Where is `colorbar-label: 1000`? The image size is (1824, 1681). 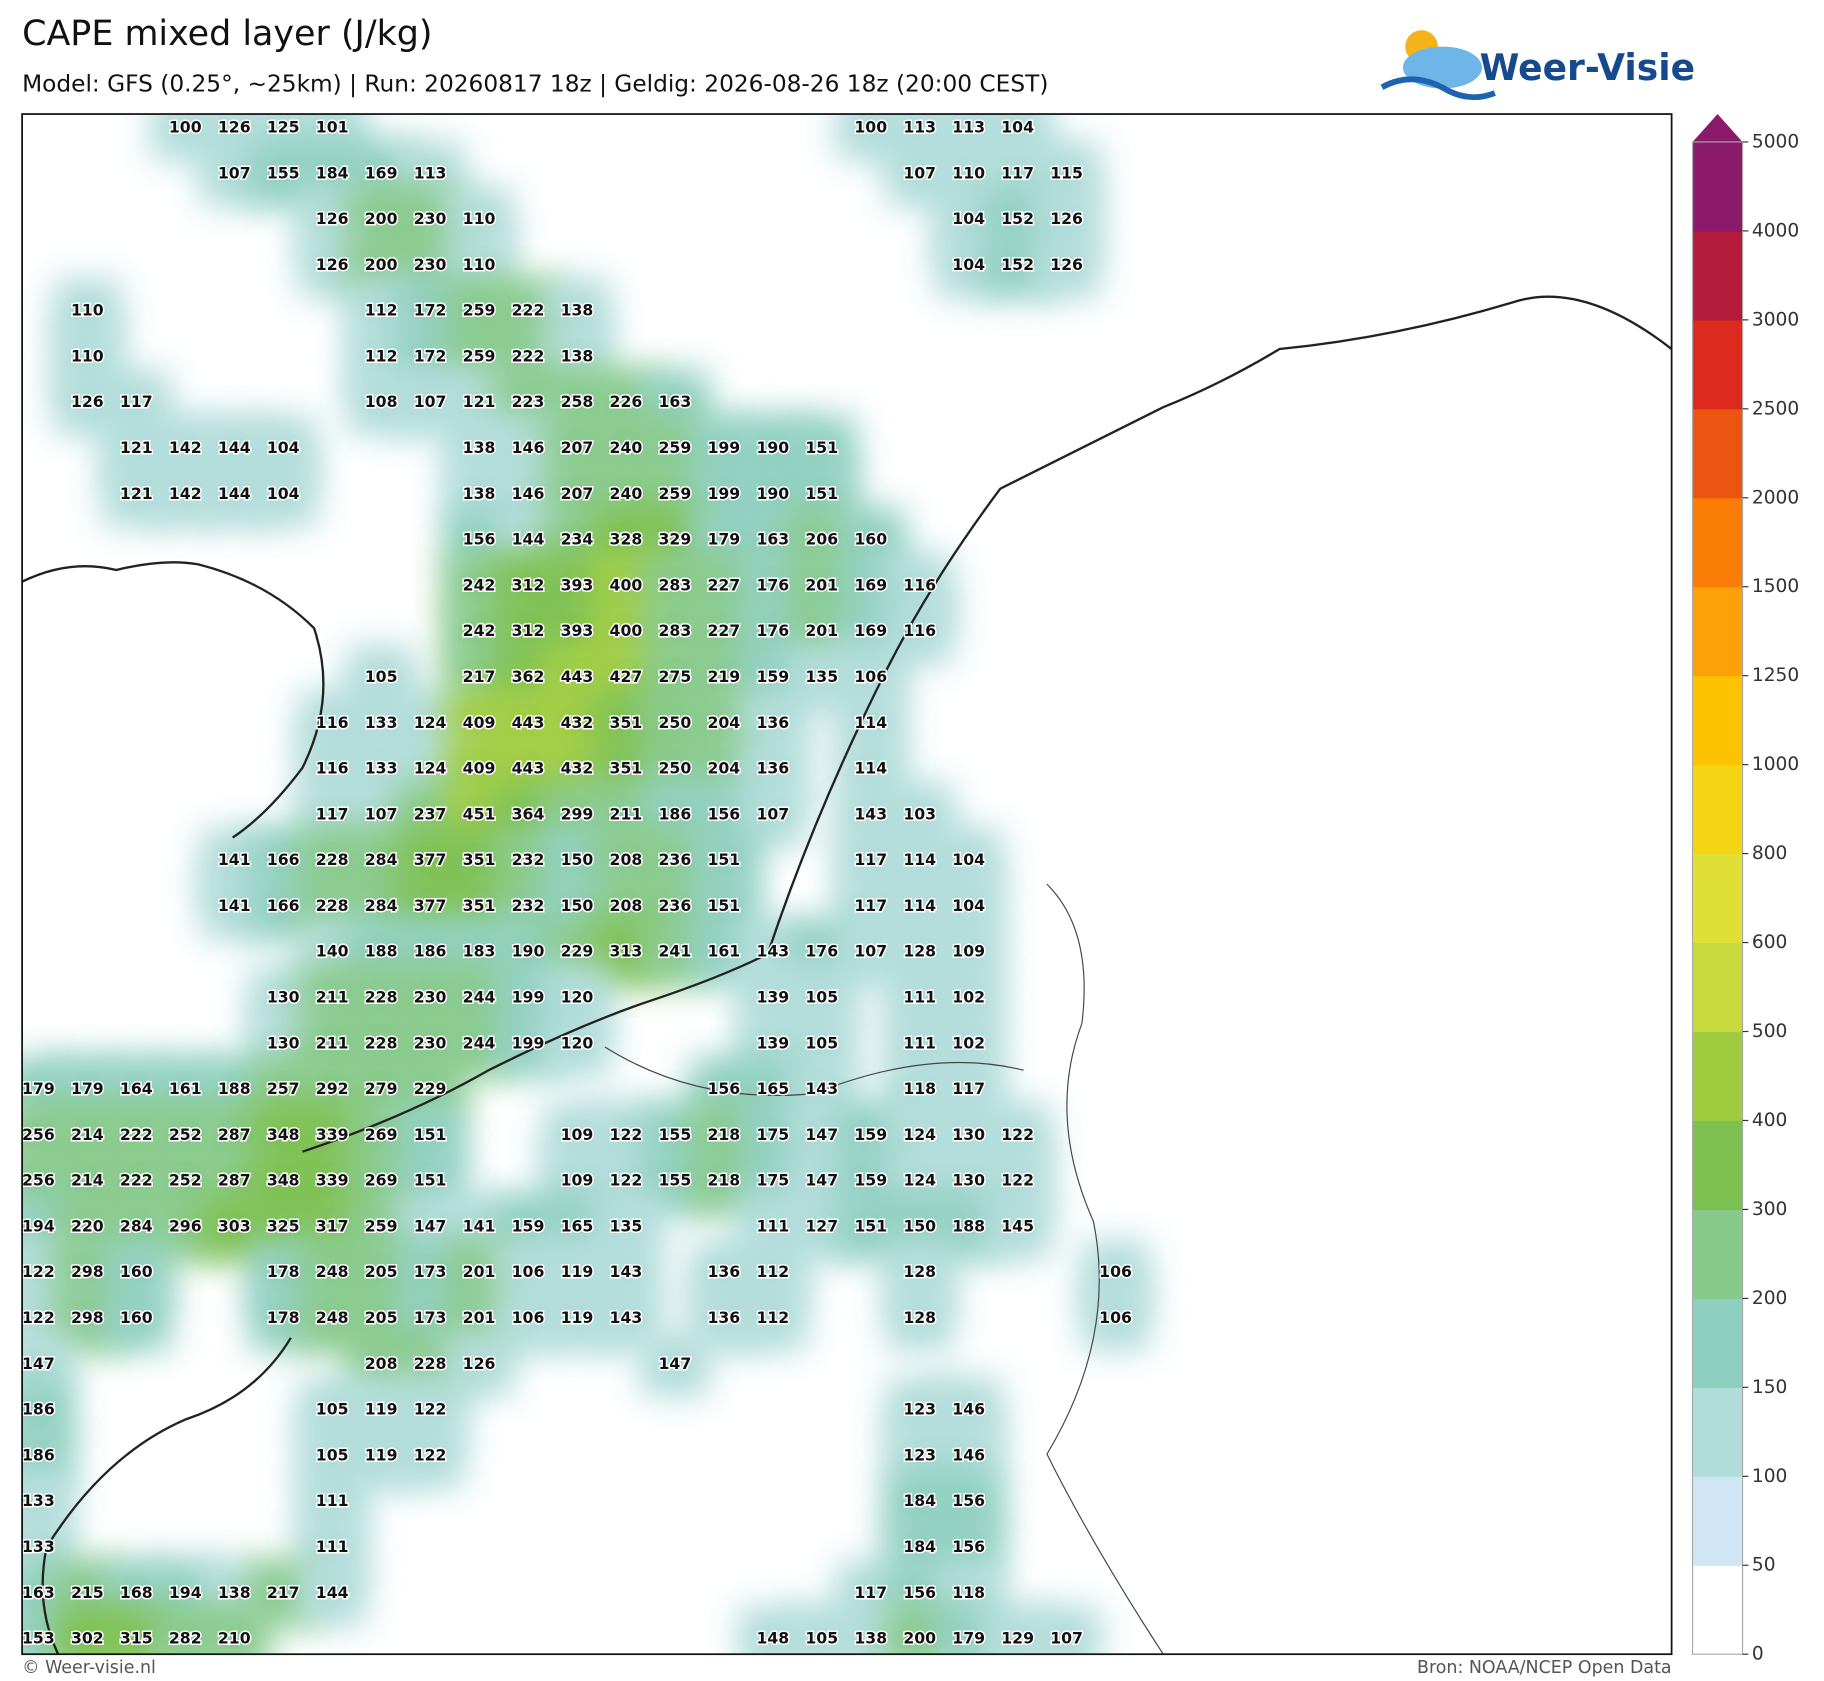
colorbar-label: 1000 is located at coordinates (1775, 764).